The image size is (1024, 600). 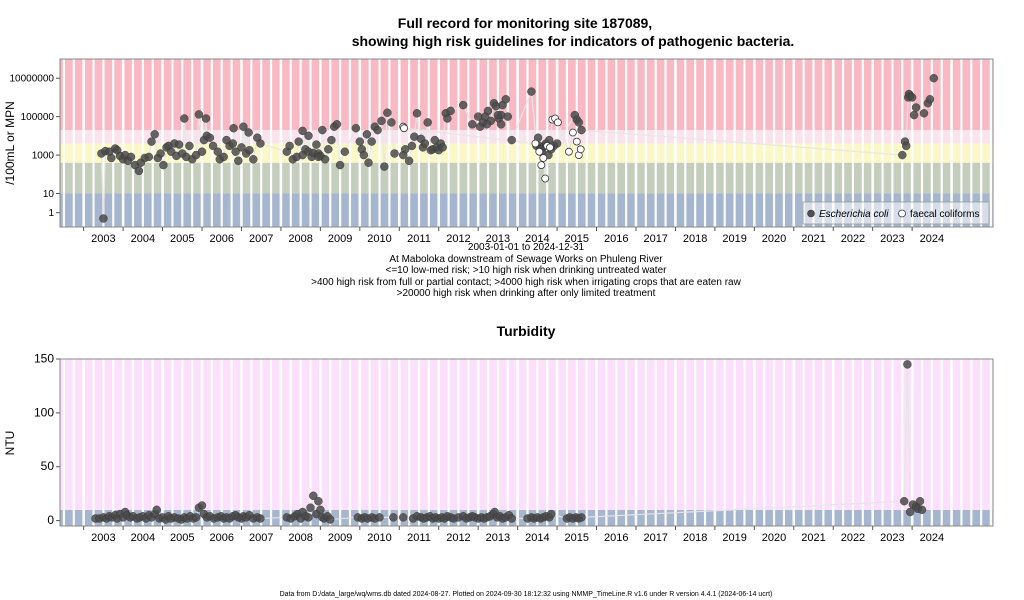 What do you see at coordinates (47, 439) in the screenshot?
I see `y-axis-ticks: 0 50 100 150` at bounding box center [47, 439].